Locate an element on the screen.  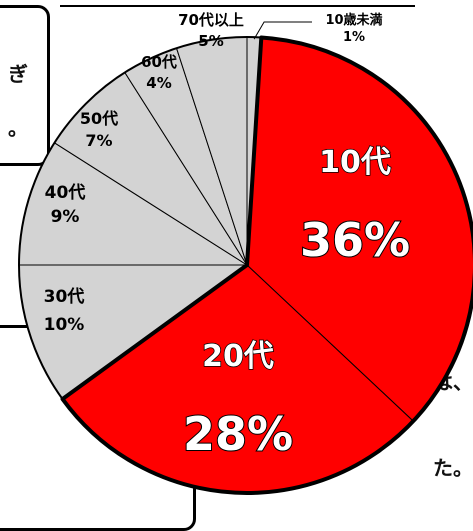
slice-percent-2: 28% is located at coordinates (238, 434).